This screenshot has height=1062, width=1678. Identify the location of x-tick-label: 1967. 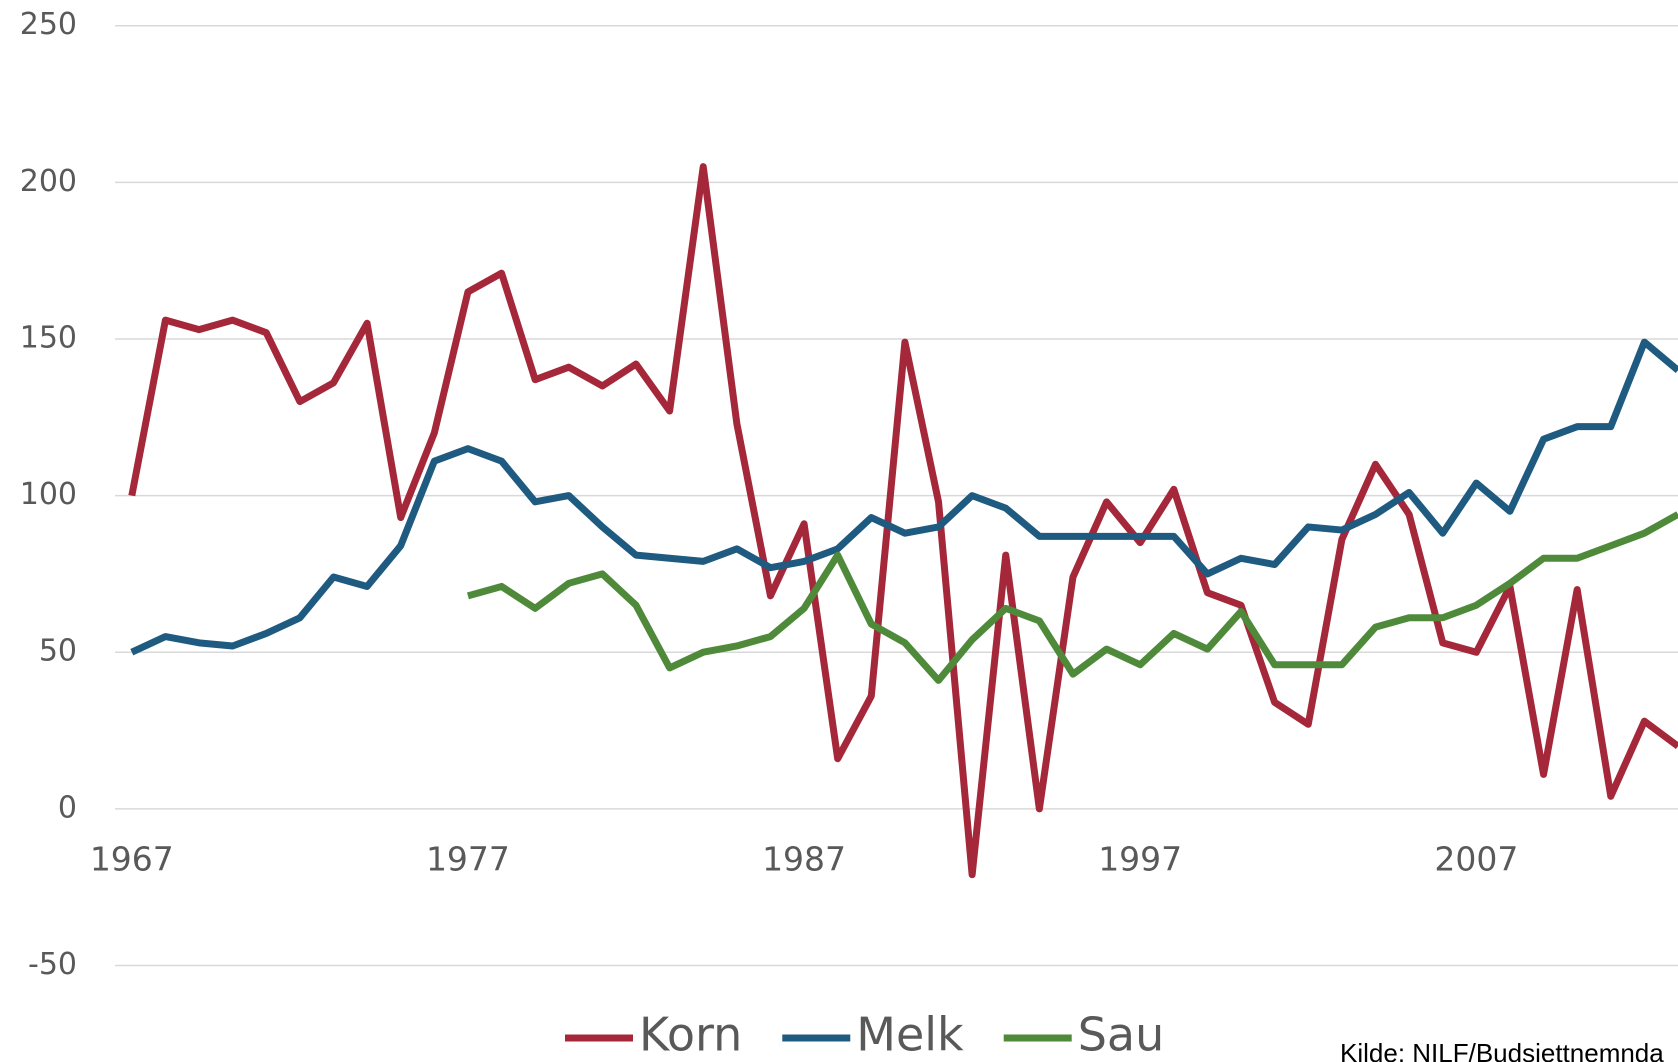
(132, 858).